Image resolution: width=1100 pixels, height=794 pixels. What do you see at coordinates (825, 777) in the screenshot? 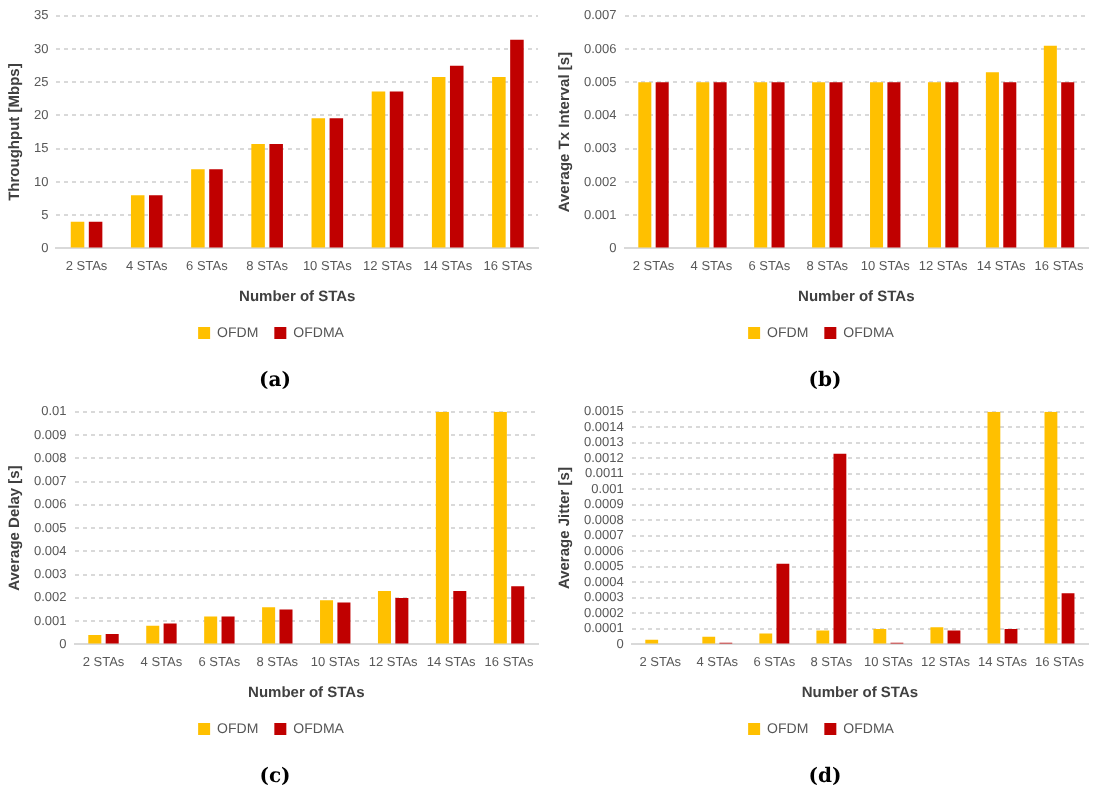
I see `text: (d)` at bounding box center [825, 777].